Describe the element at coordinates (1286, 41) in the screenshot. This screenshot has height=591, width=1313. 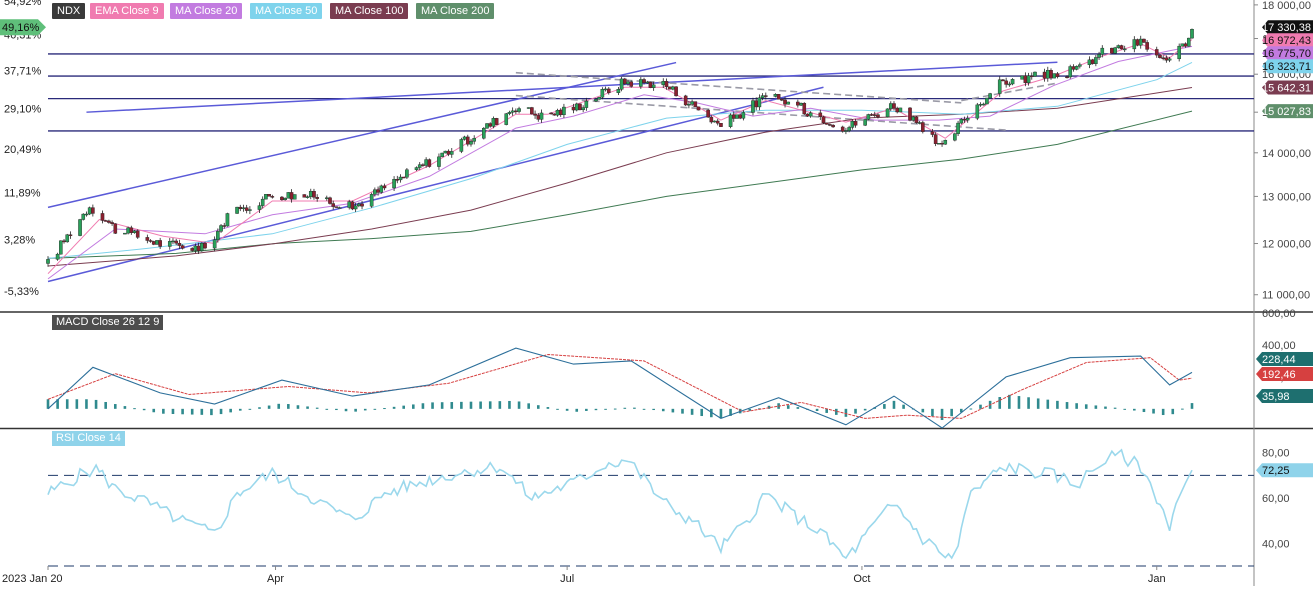
I see `price-tag-label: 16 972,43` at that location.